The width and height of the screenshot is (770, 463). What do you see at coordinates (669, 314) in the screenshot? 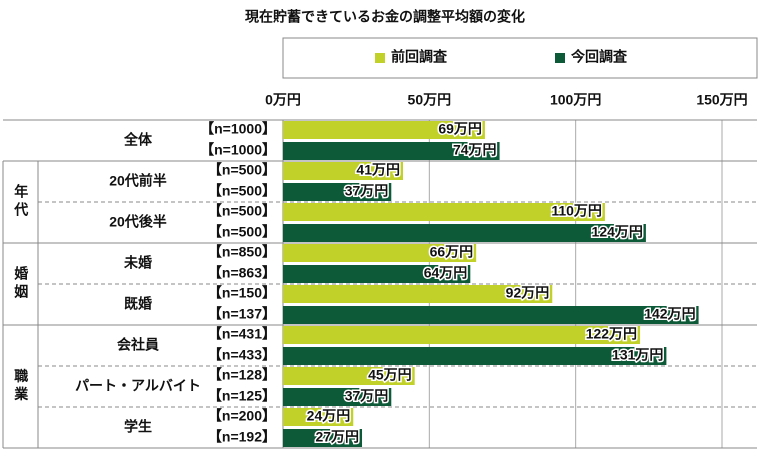
I see `value-label: 142万円` at bounding box center [669, 314].